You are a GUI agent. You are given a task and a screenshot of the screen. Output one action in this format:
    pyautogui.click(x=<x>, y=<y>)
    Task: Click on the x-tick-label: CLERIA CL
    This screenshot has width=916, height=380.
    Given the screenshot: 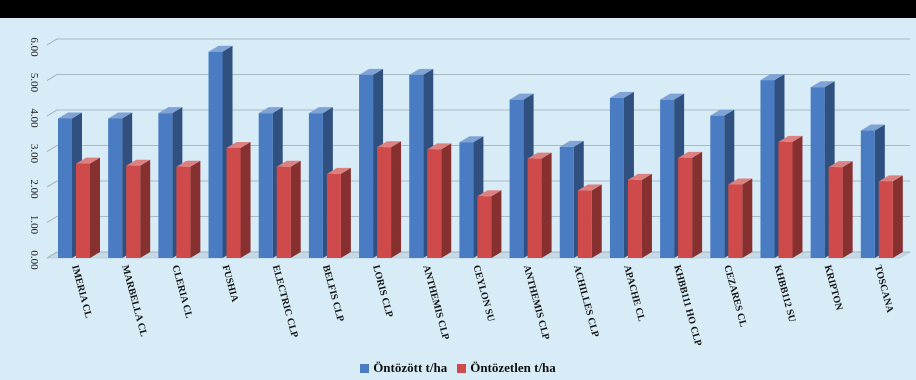 What is the action you would take?
    pyautogui.click(x=181, y=292)
    